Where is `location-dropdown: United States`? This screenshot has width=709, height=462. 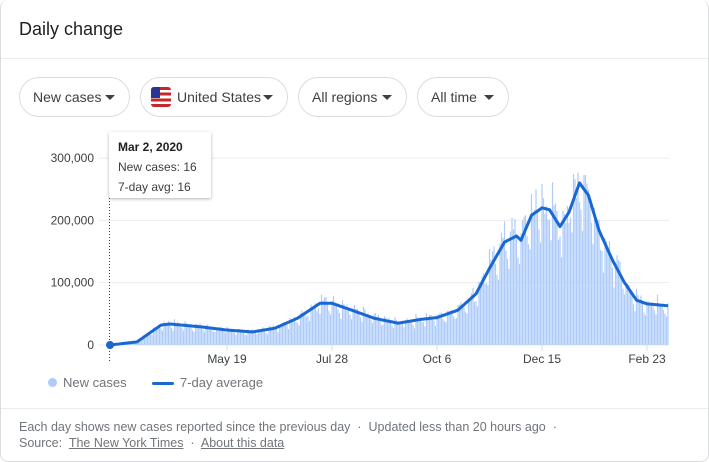
location-dropdown: United States is located at coordinates (214, 97).